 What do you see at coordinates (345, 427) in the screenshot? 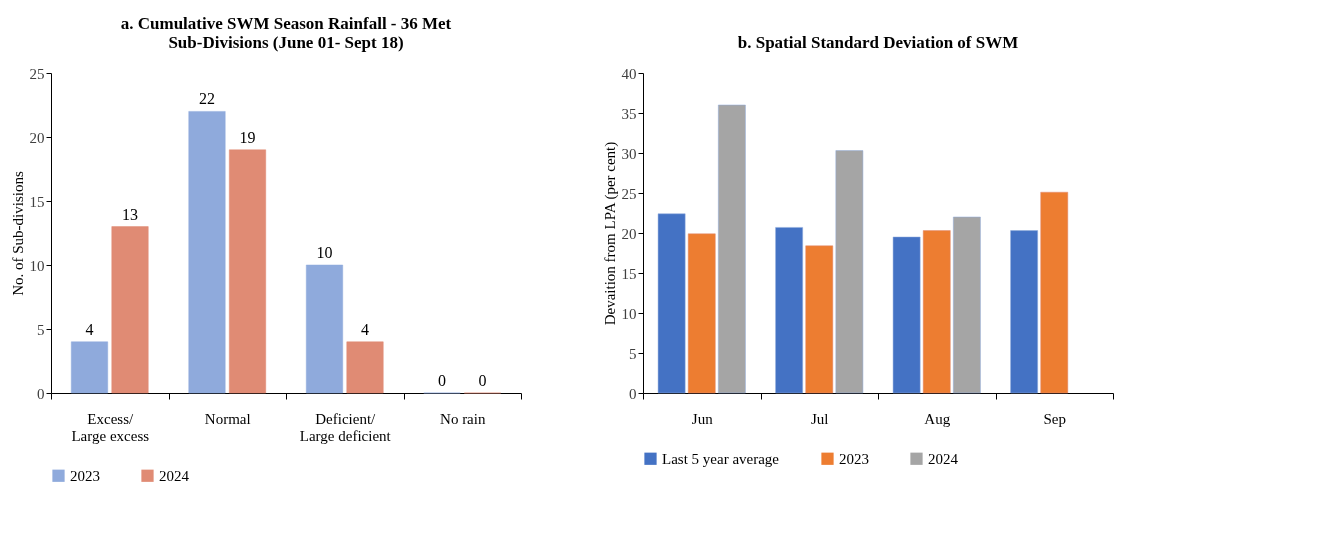
I see `x-tick-label: Deficient/ Large deficient` at bounding box center [345, 427].